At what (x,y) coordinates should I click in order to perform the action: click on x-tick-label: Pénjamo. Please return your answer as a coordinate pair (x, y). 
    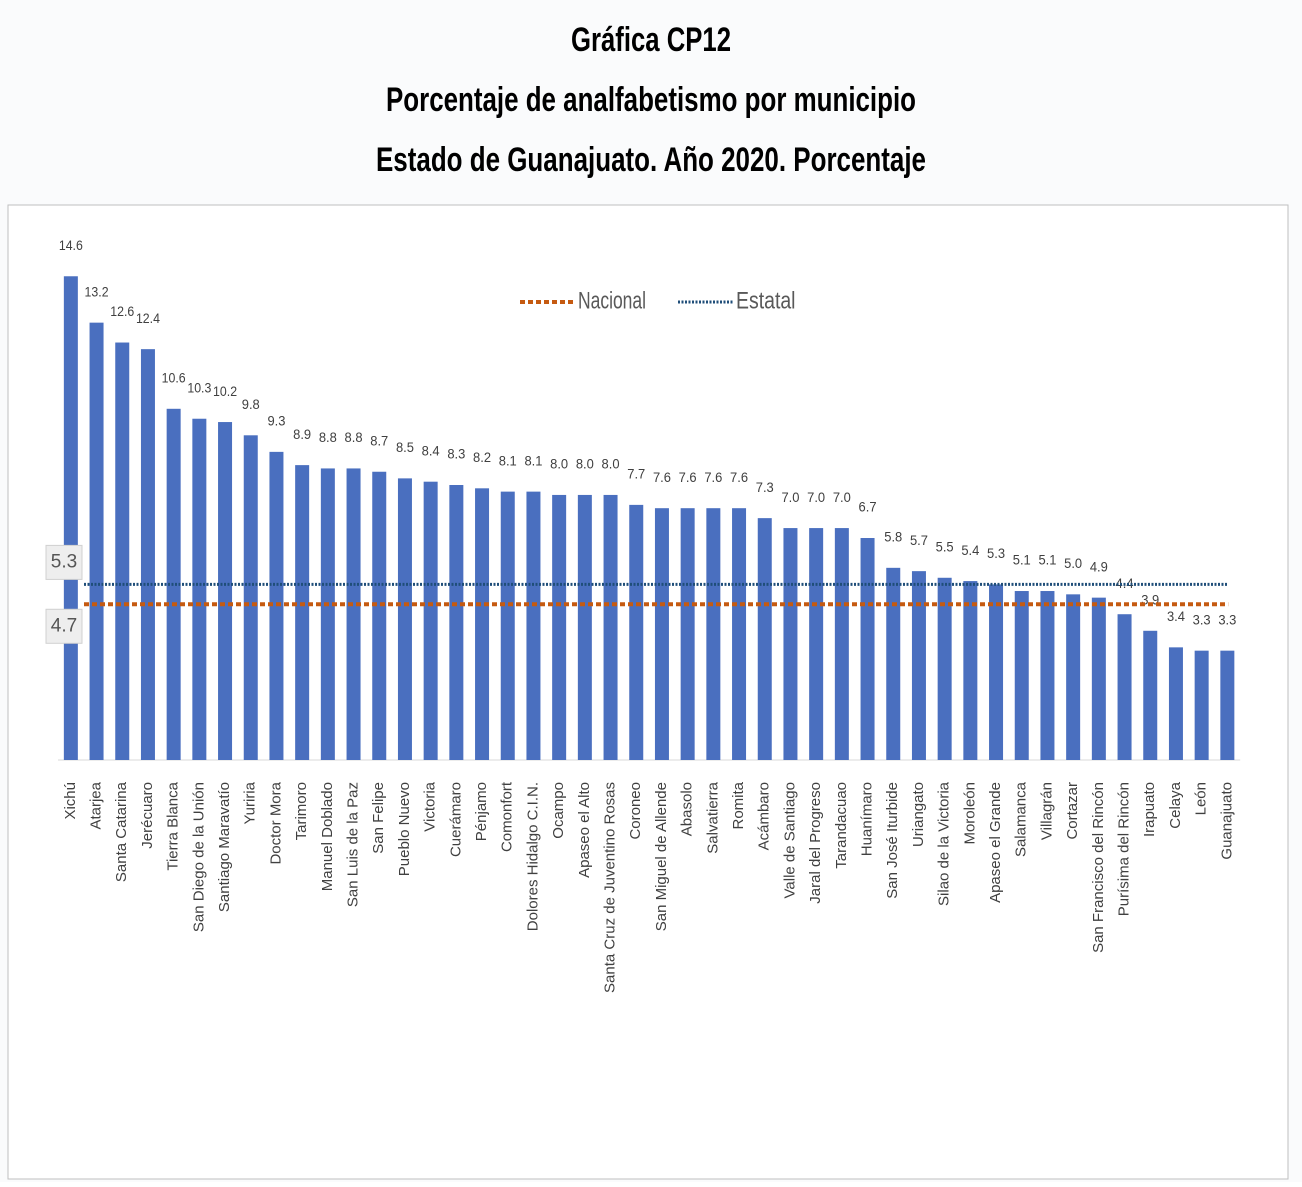
    Looking at the image, I should click on (481, 811).